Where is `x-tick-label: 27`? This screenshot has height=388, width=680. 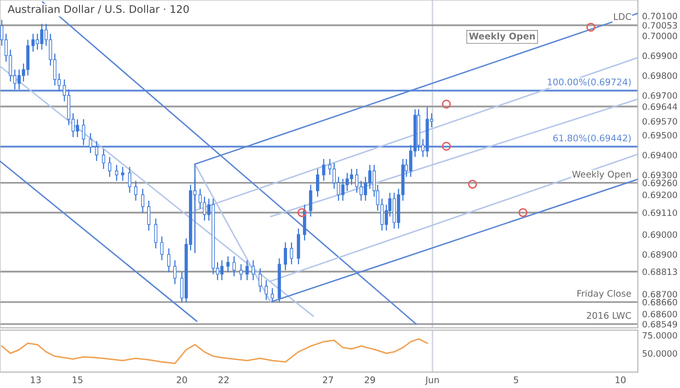 x-tick-label: 27 is located at coordinates (328, 380).